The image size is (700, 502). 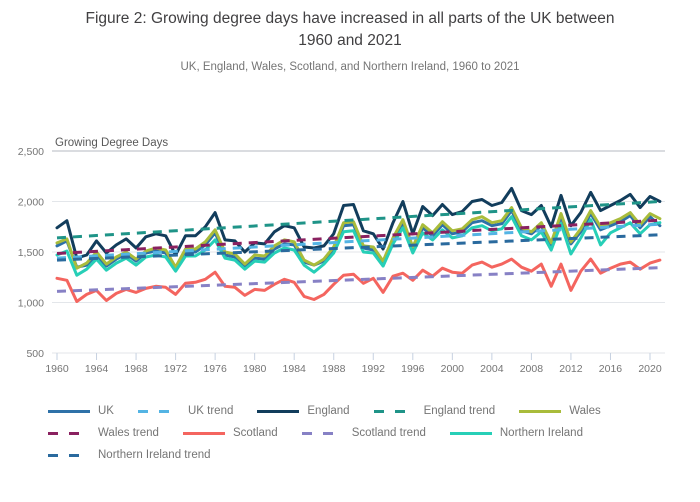 What do you see at coordinates (35, 354) in the screenshot?
I see `y-tick-label: 500` at bounding box center [35, 354].